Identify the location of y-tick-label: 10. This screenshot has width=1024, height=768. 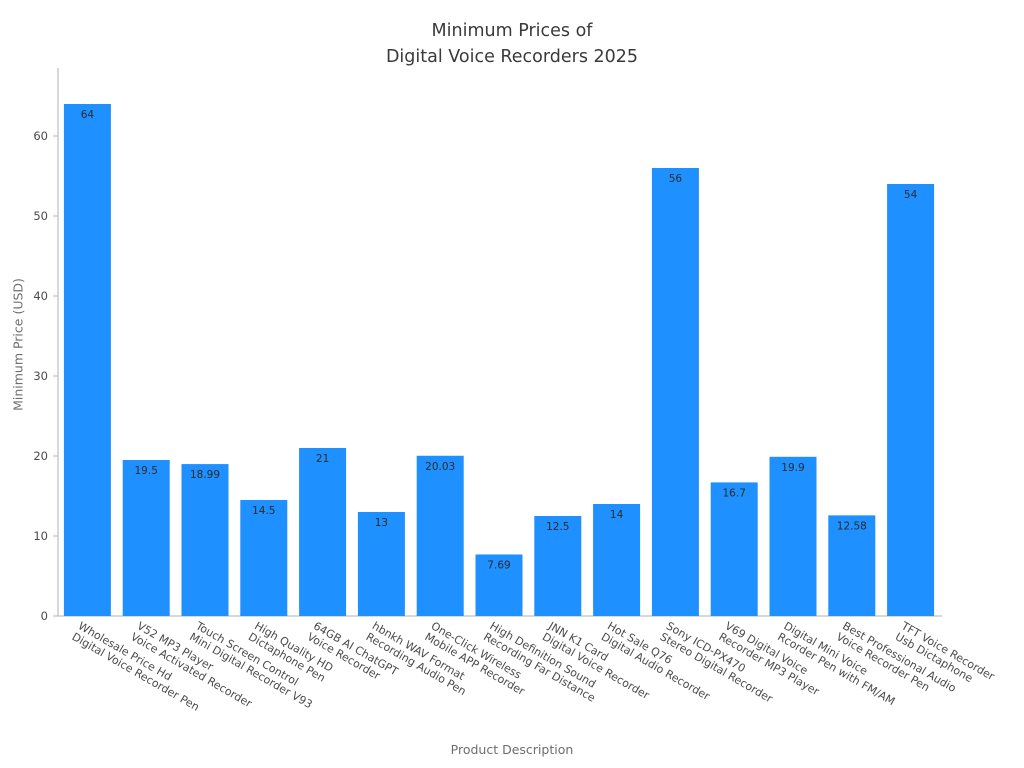
(40, 536).